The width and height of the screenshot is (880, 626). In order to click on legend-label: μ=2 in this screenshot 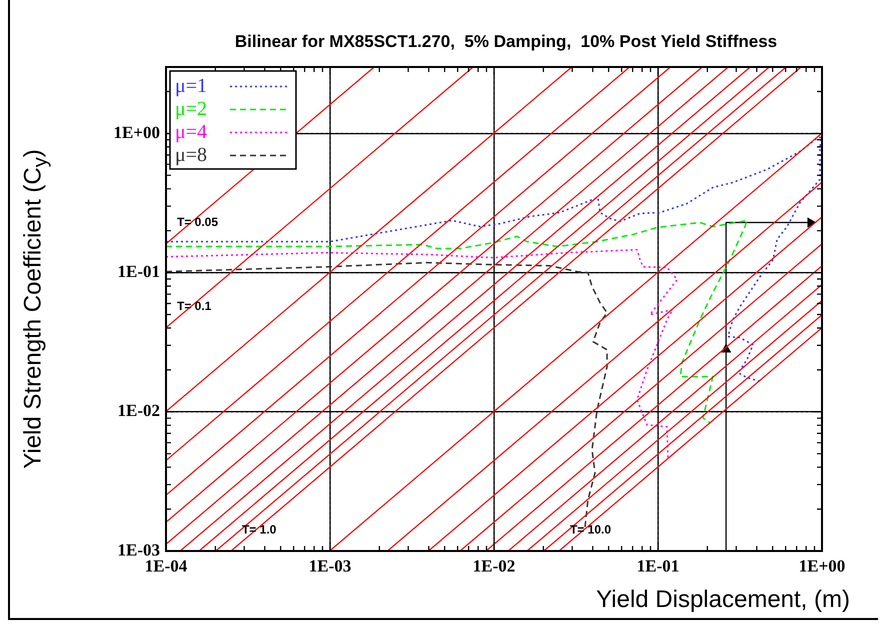, I will do `click(191, 109)`.